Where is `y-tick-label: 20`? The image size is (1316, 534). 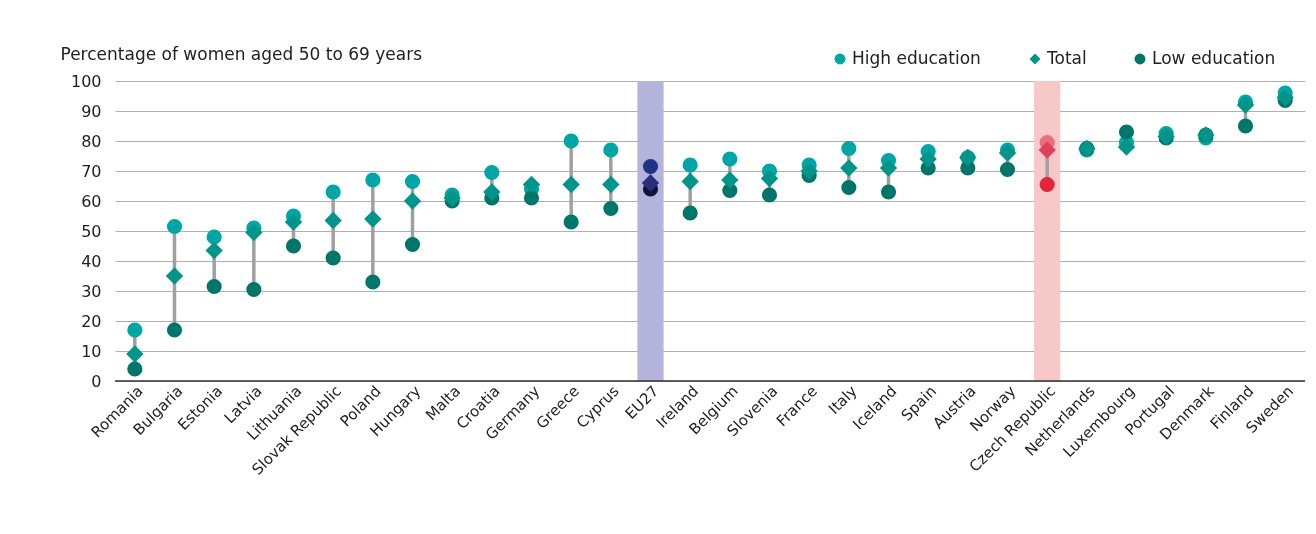
y-tick-label: 20 is located at coordinates (91, 321).